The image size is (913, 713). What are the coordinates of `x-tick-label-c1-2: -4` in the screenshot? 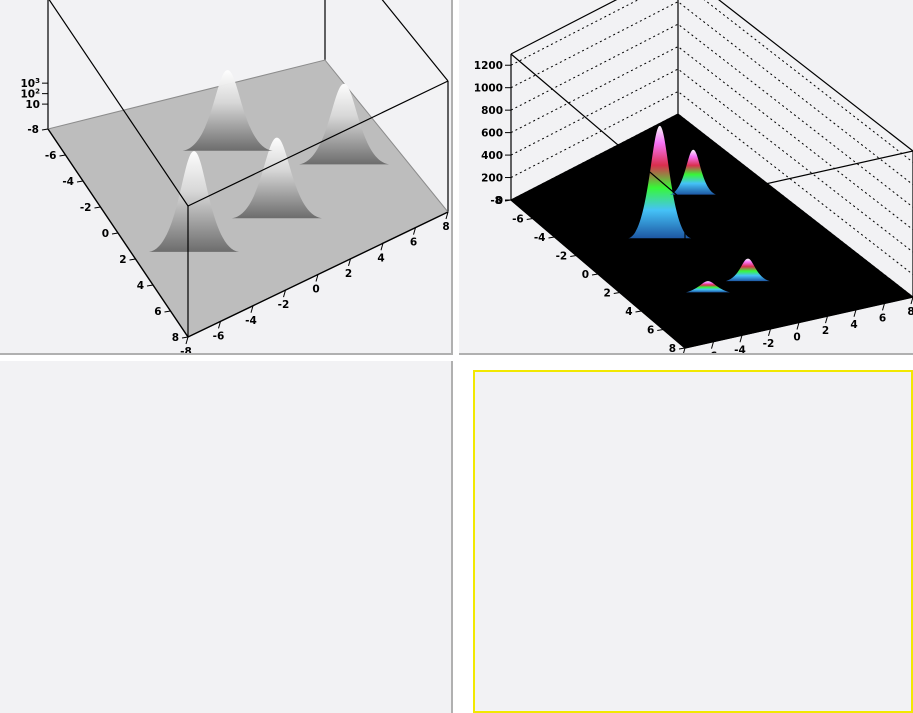 It's located at (251, 321).